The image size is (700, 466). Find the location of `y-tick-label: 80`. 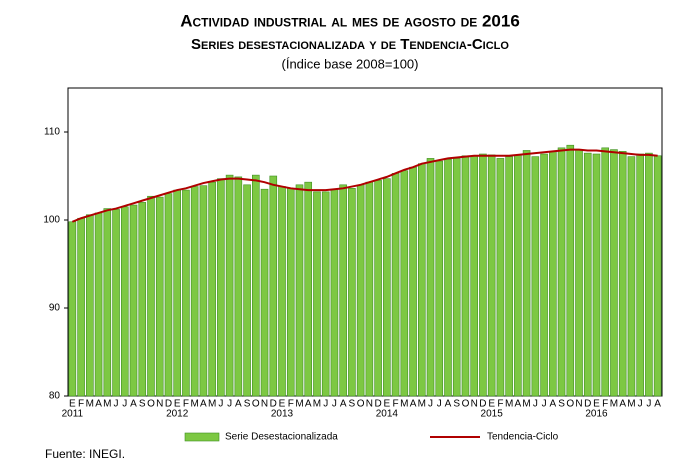

y-tick-label: 80 is located at coordinates (55, 396).